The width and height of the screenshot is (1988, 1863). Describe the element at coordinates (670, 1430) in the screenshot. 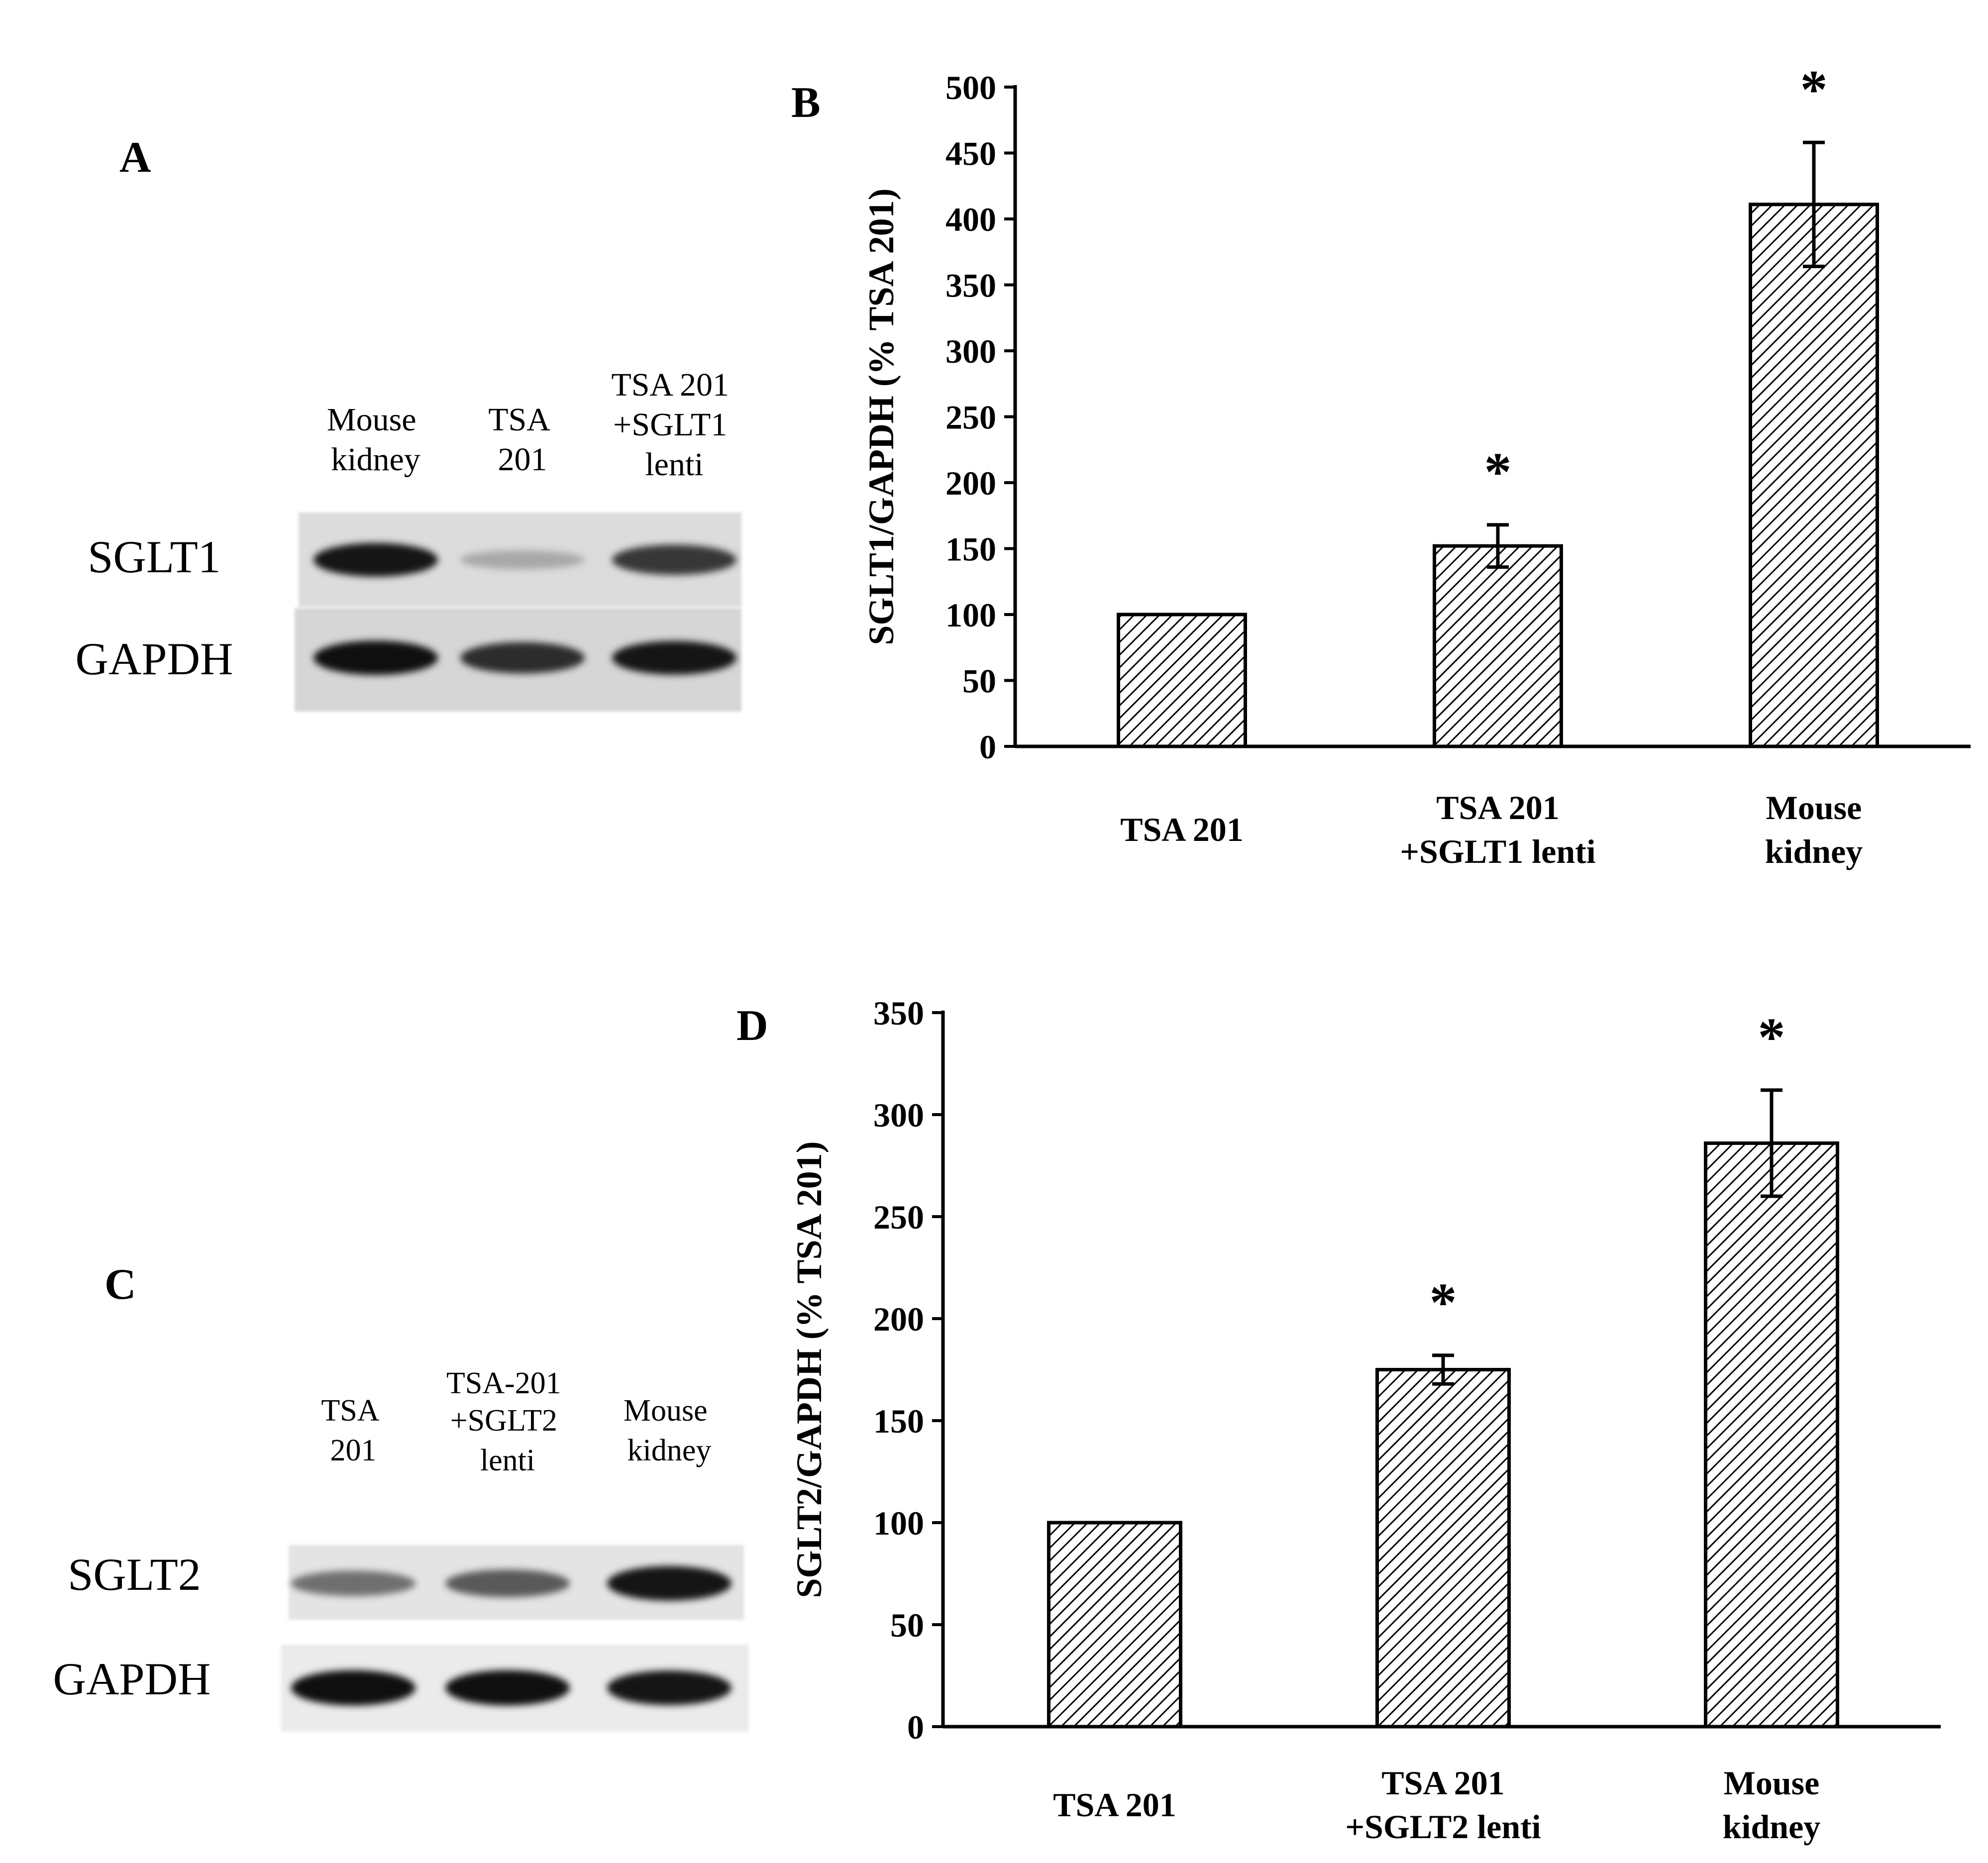

I see `lane-label-c-3: Mouse kidney` at that location.